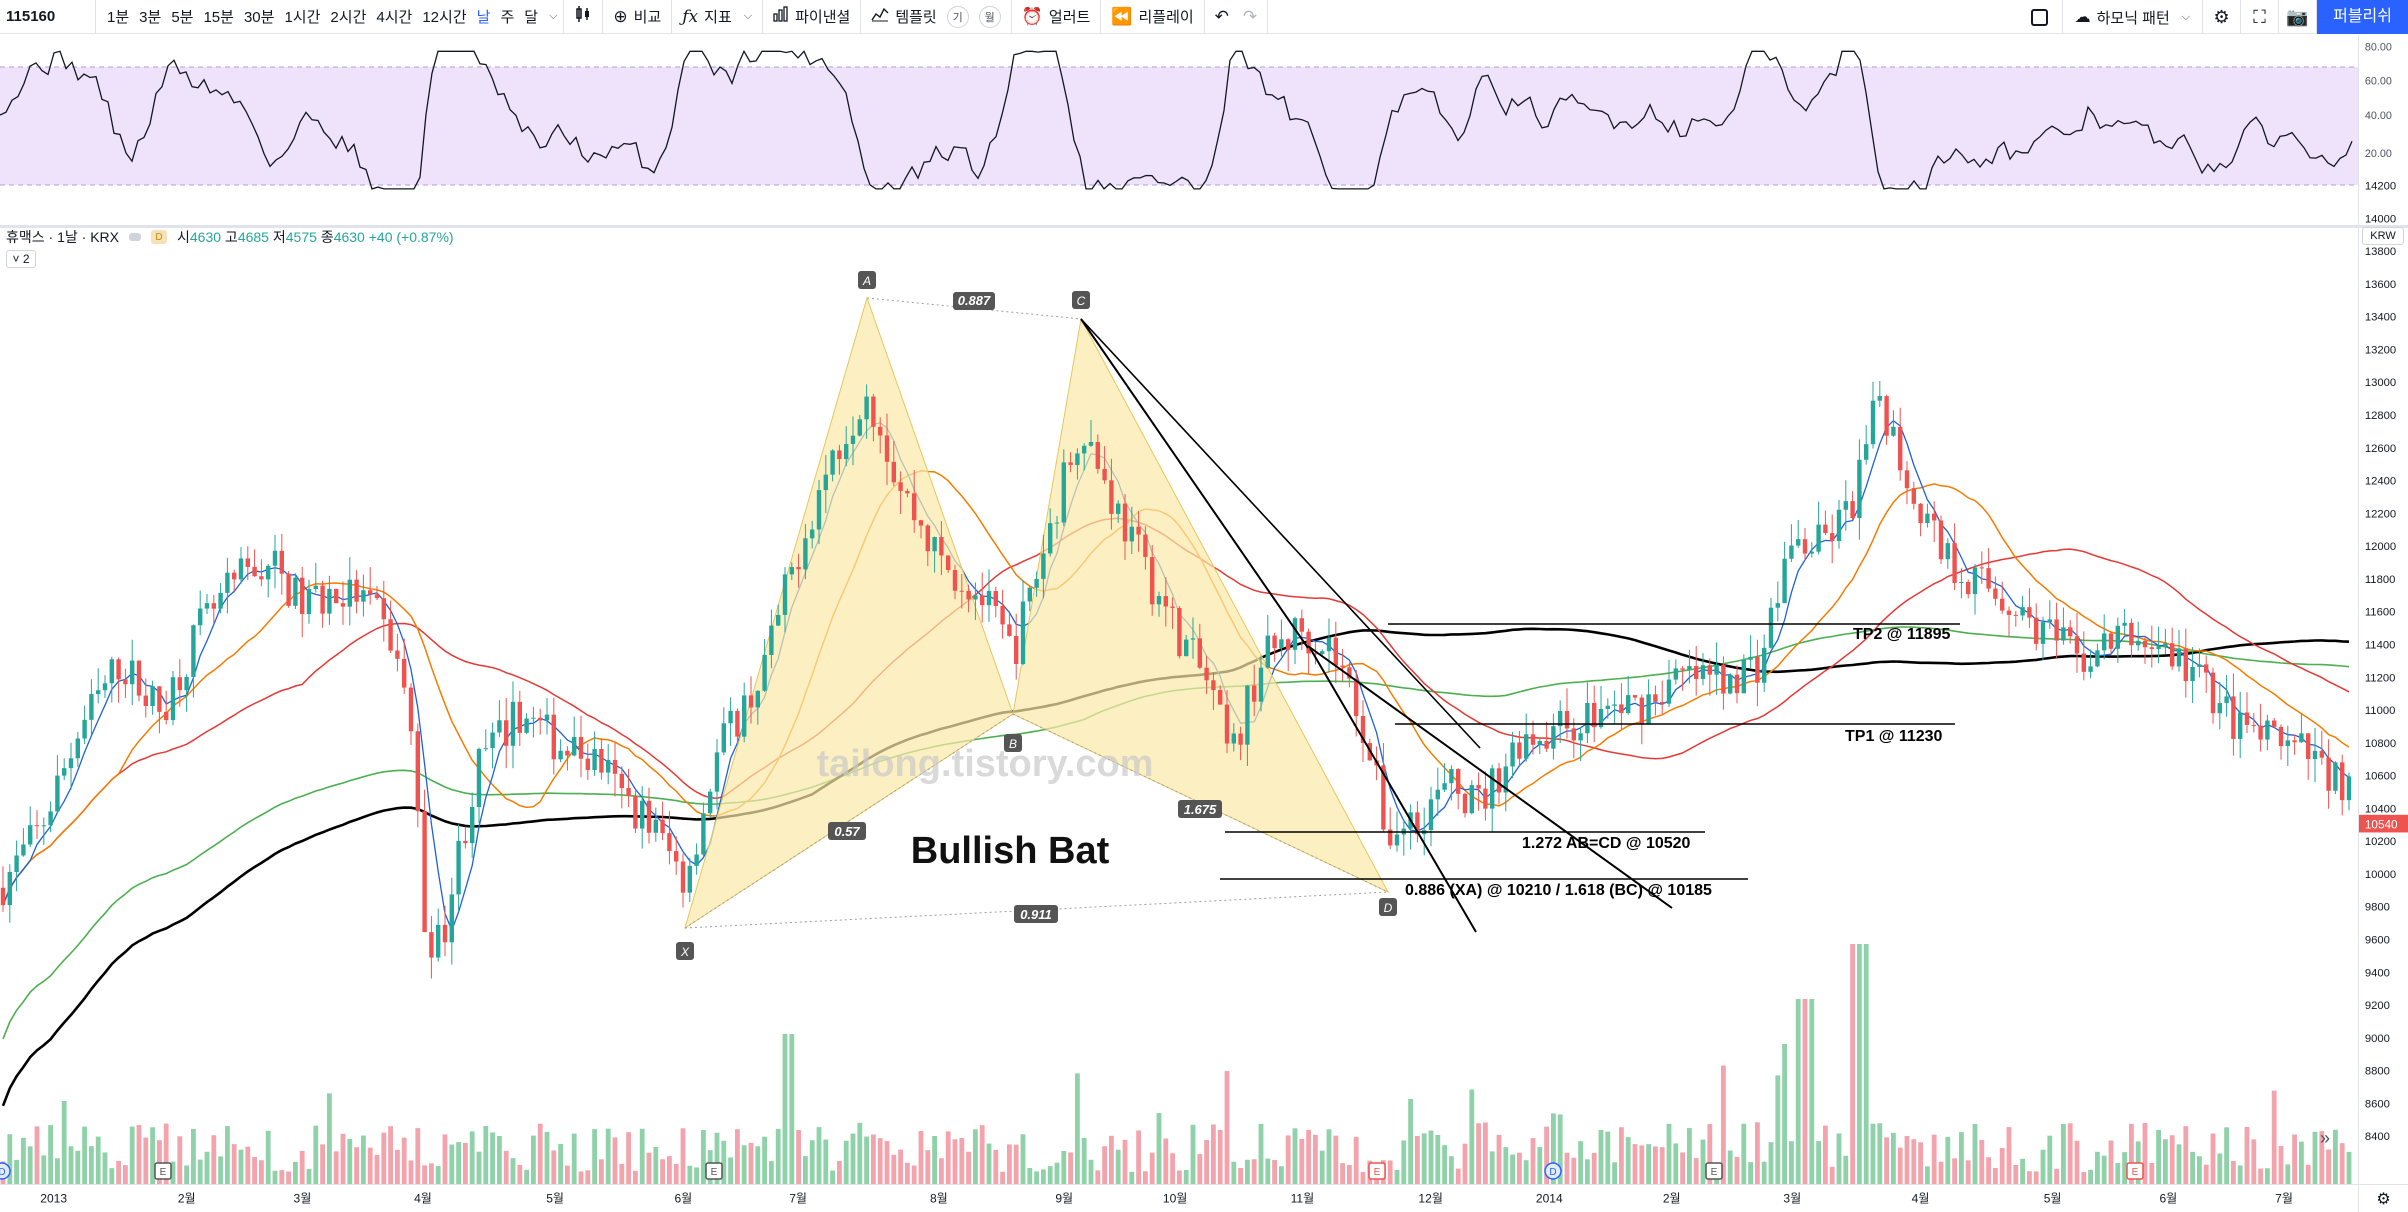 The height and width of the screenshot is (1212, 2408). I want to click on axis-settings-gear-icon: ⚙, so click(2383, 1198).